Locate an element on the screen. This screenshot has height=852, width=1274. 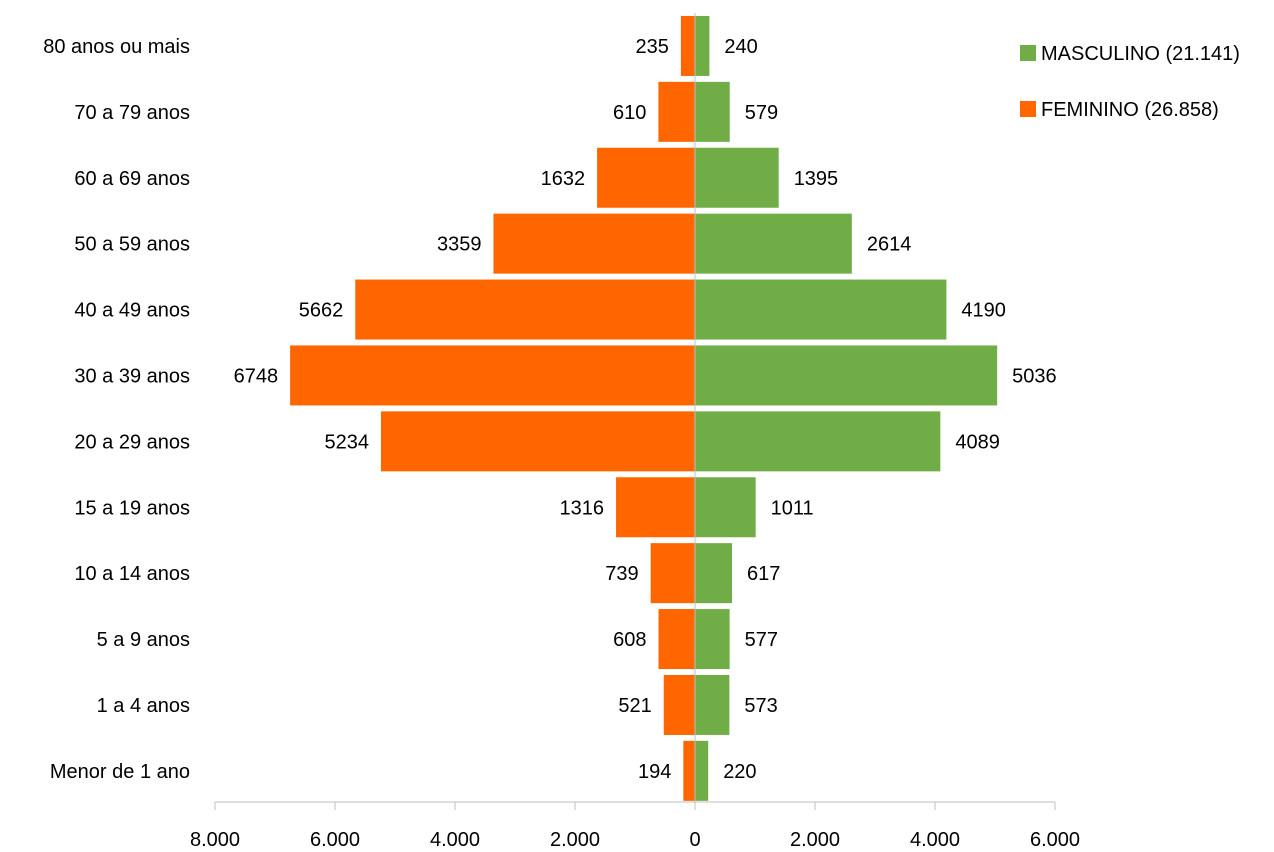
data-label-masculino: 579 is located at coordinates (761, 113).